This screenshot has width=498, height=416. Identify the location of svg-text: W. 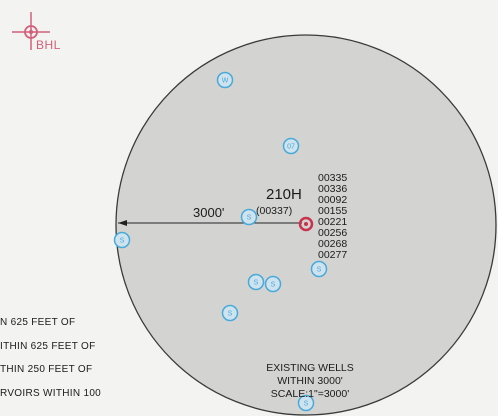
(225, 81).